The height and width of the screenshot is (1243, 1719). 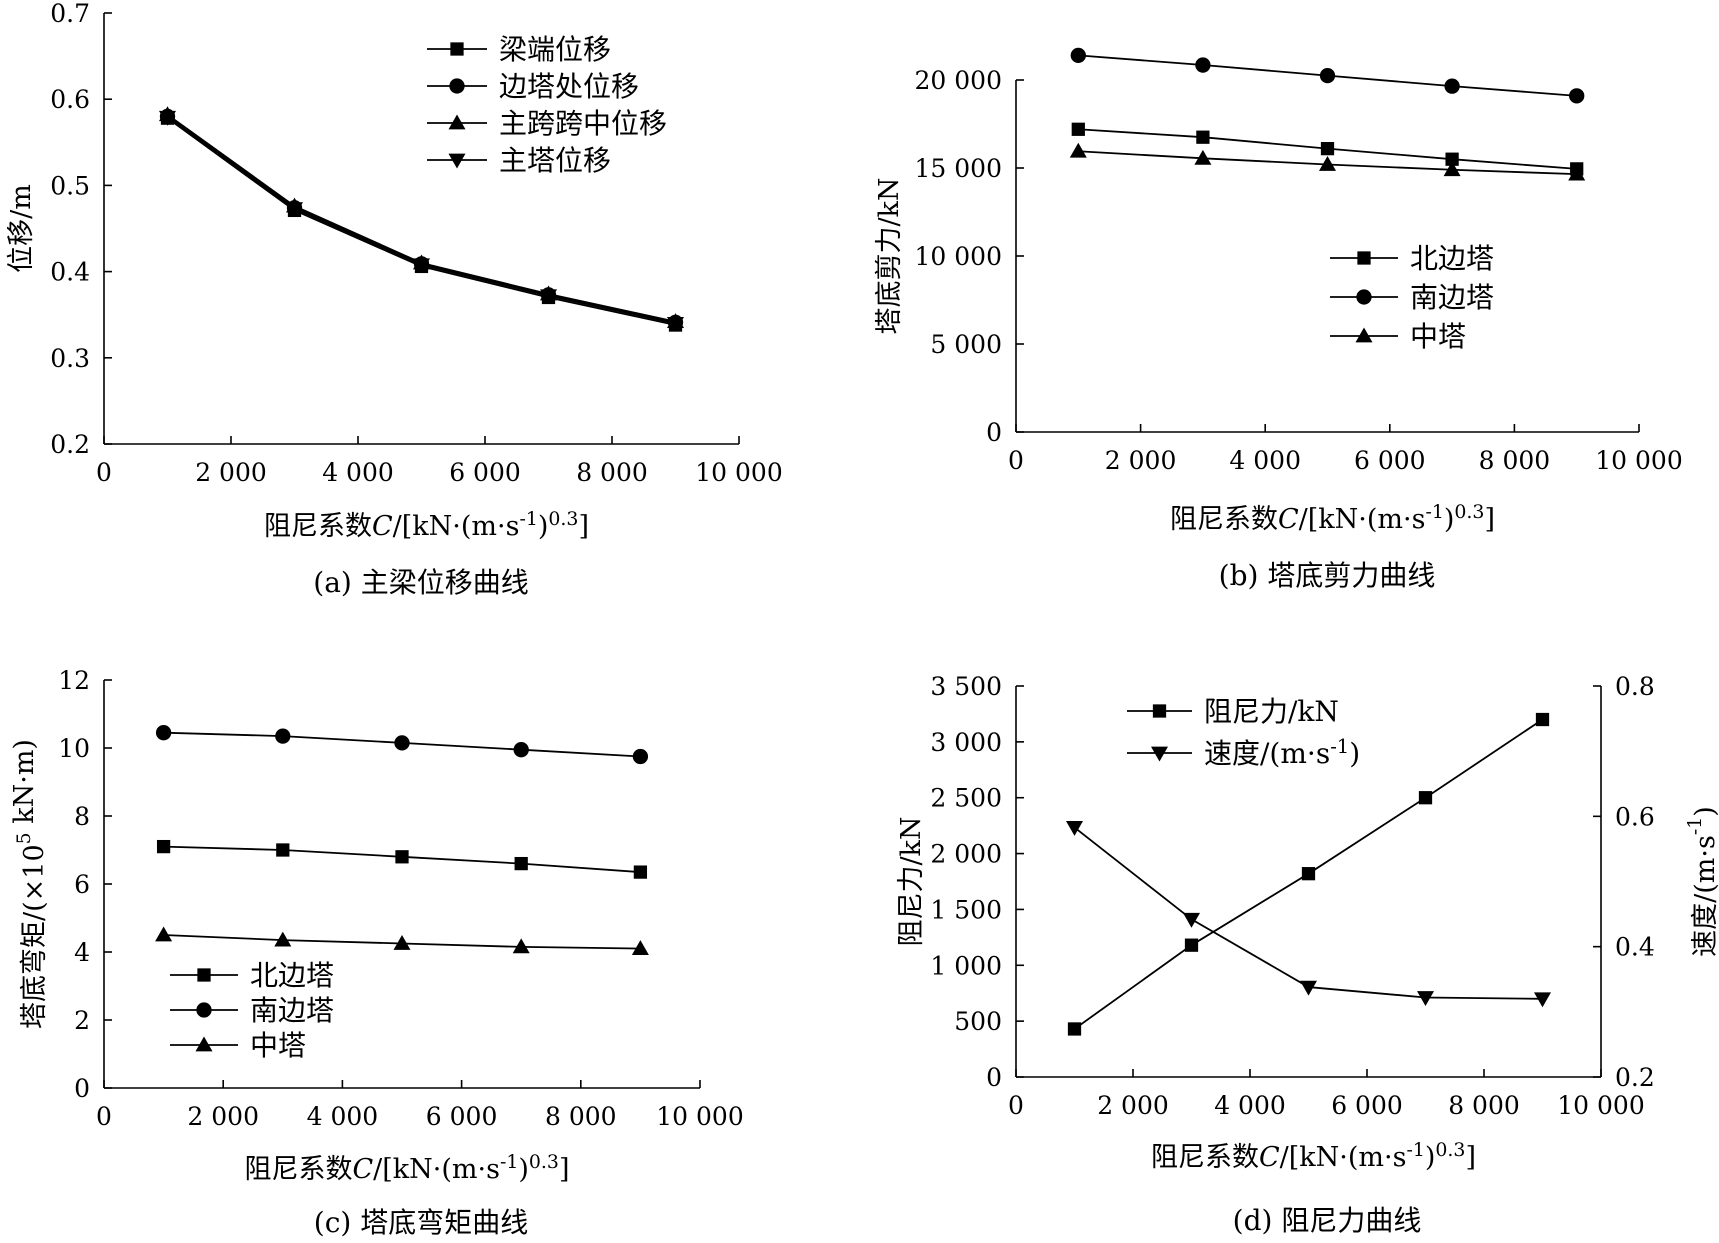 What do you see at coordinates (958, 256) in the screenshot?
I see `y-tick-label: 10 000` at bounding box center [958, 256].